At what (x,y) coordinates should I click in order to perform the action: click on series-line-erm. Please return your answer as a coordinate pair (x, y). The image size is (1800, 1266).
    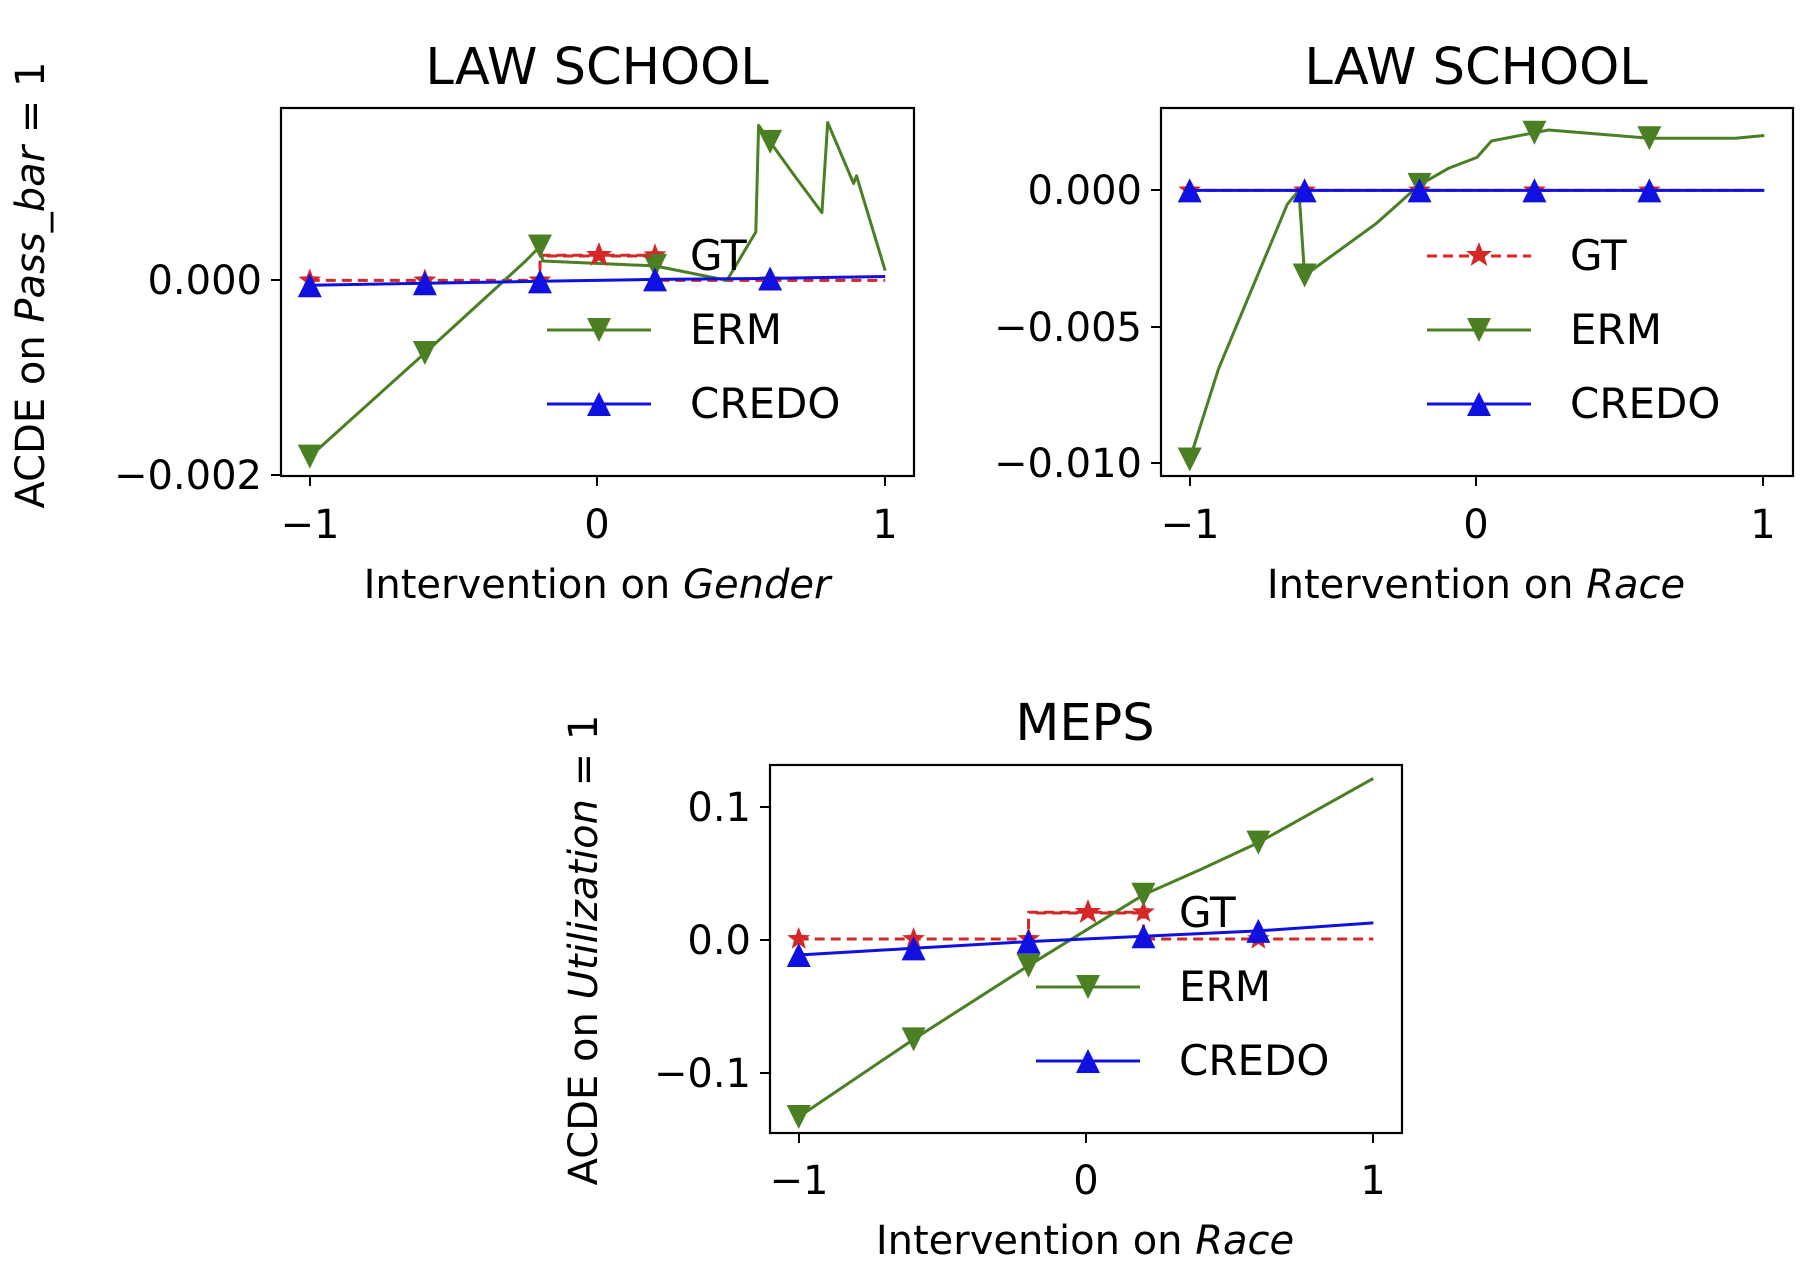
    Looking at the image, I should click on (597, 289).